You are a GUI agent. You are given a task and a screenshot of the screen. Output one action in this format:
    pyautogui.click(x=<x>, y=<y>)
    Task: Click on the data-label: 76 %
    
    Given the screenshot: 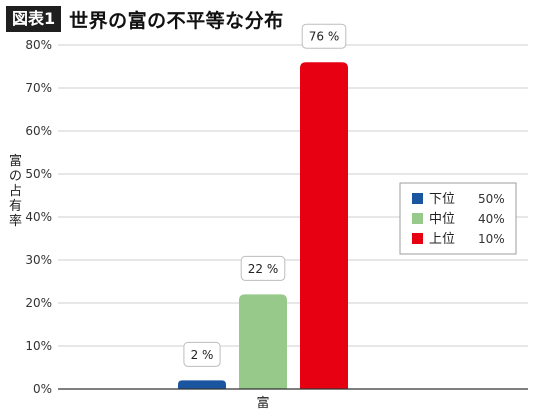 What is the action you would take?
    pyautogui.click(x=324, y=37)
    